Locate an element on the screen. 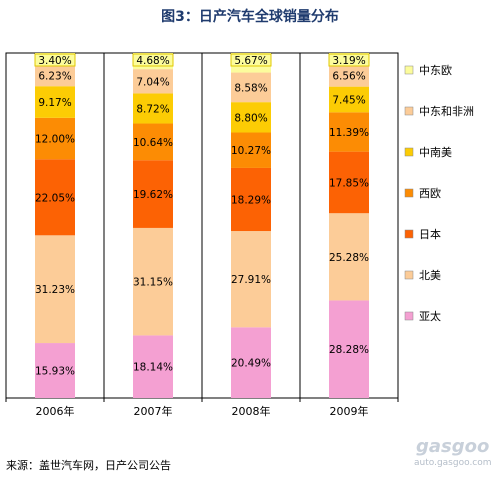  data-label: 3.19% is located at coordinates (348, 61).